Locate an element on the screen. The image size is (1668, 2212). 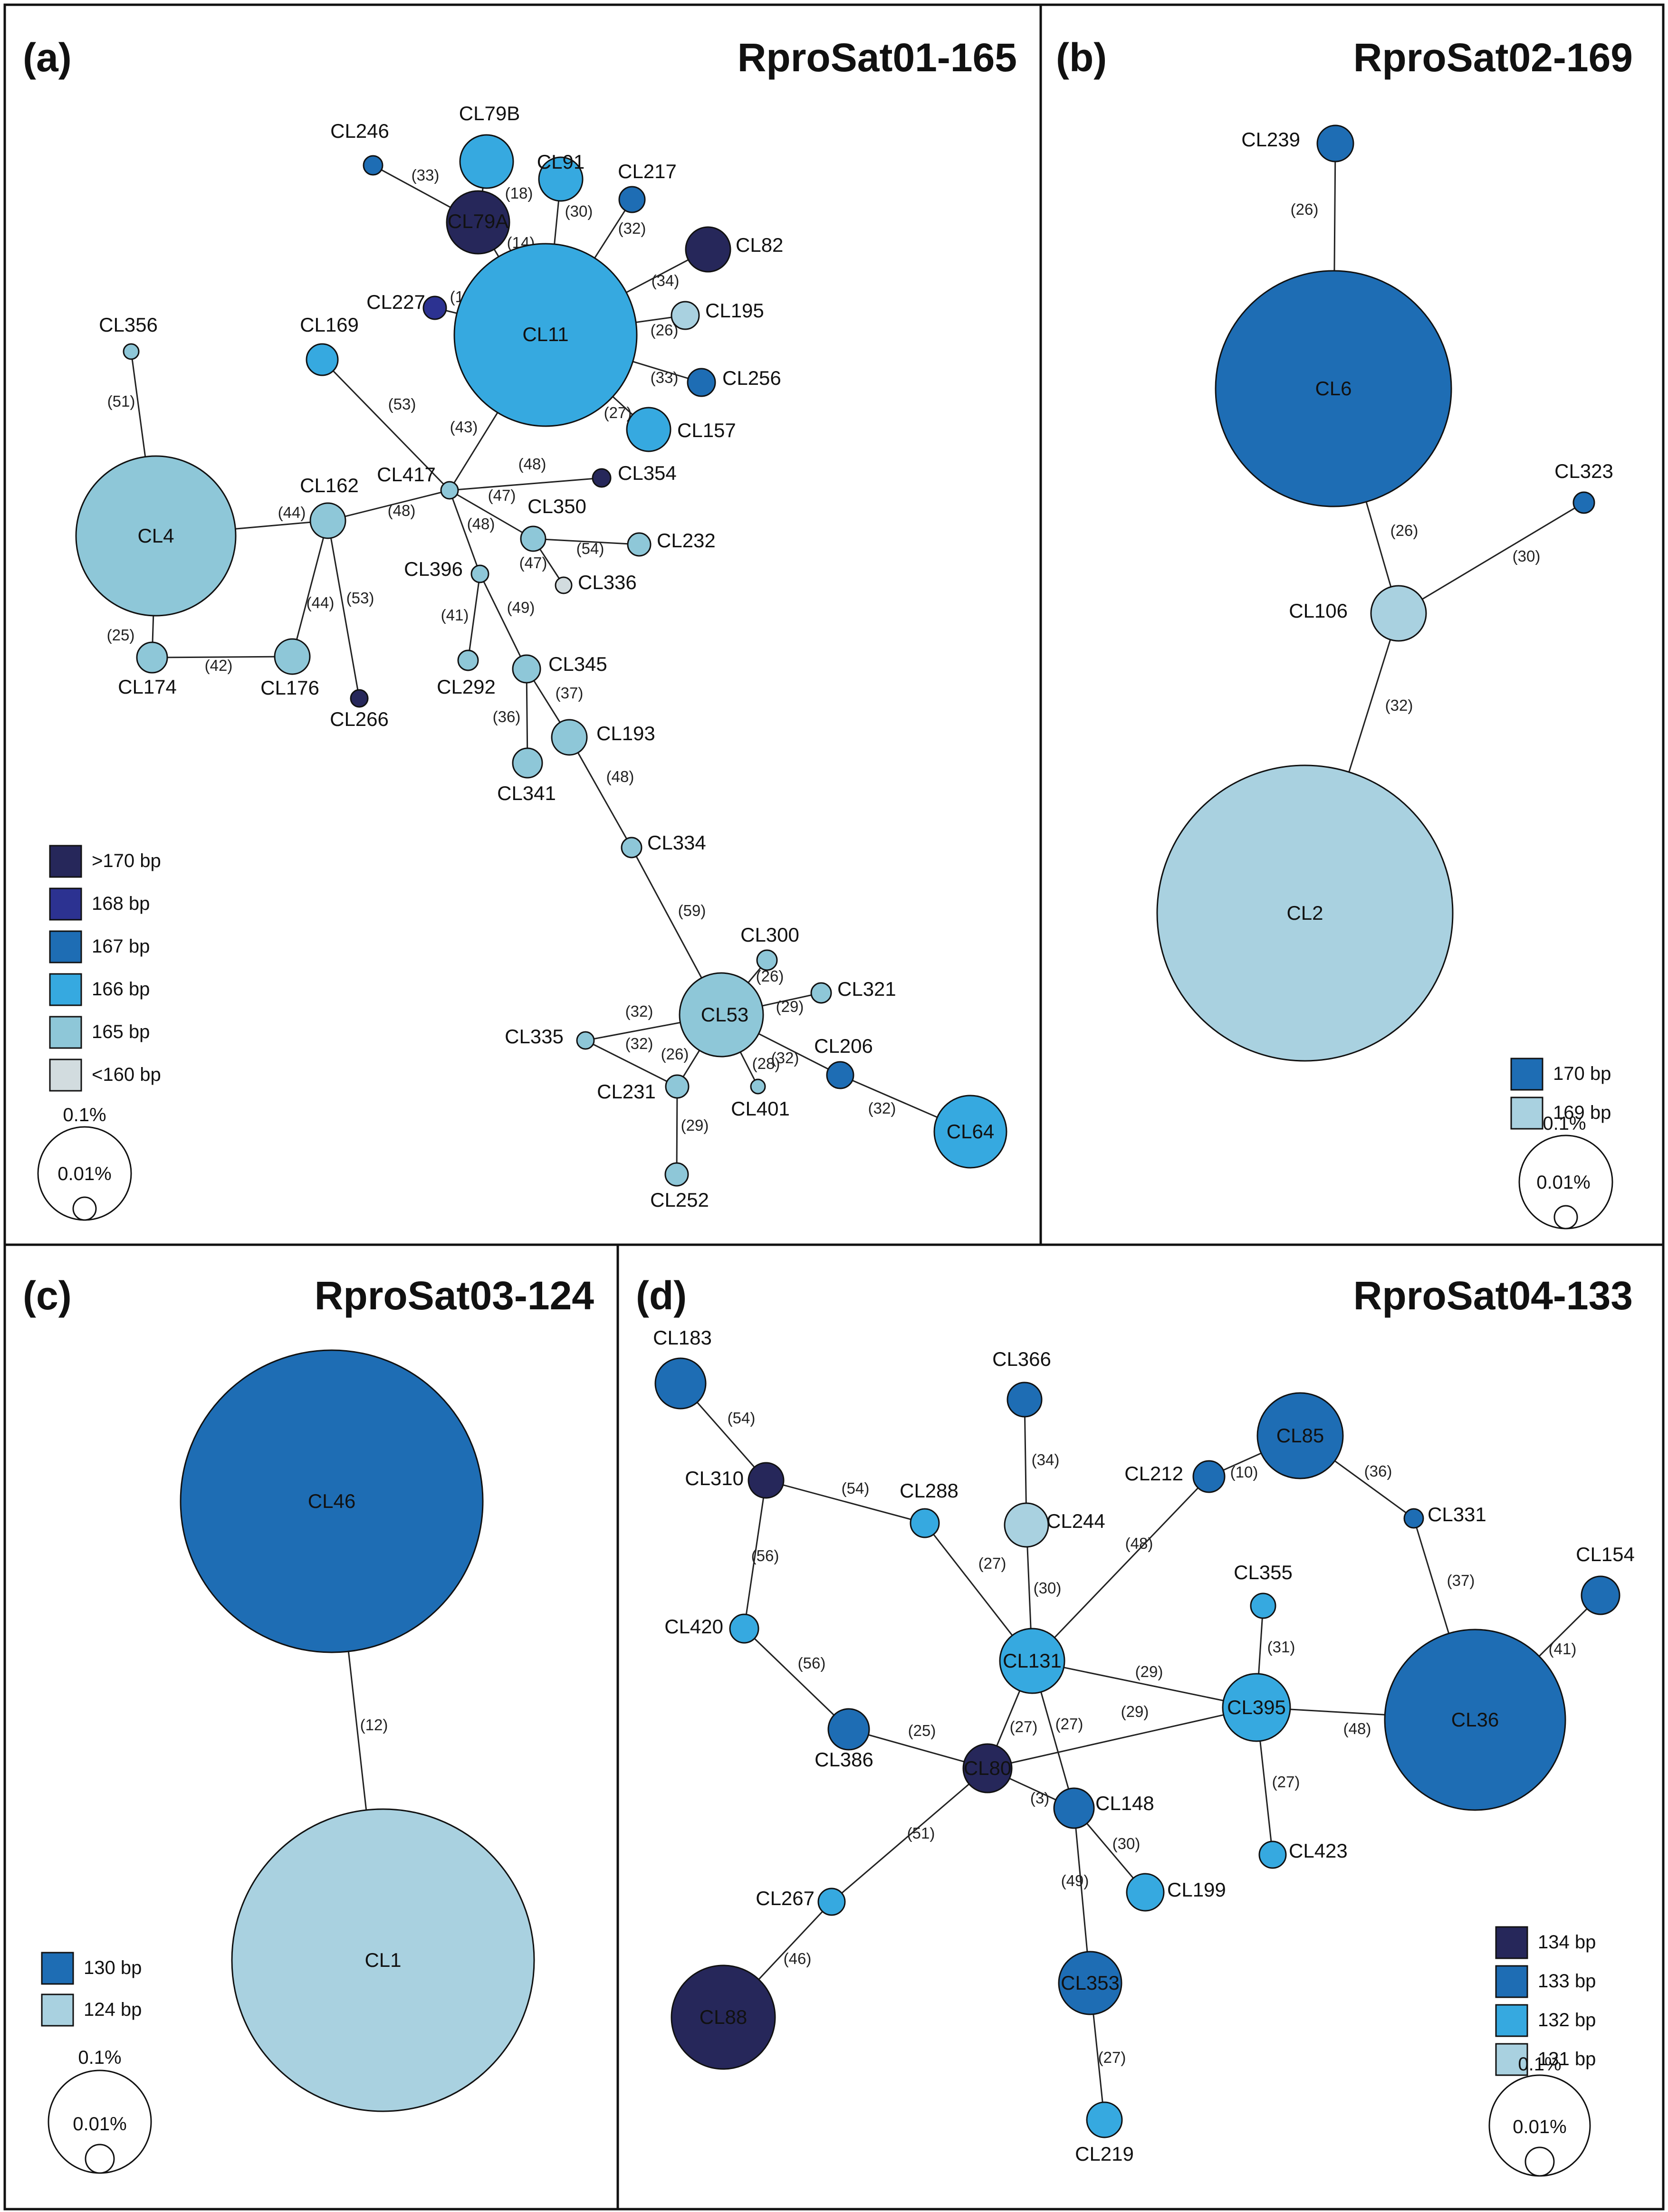
node-CL321 is located at coordinates (821, 993).